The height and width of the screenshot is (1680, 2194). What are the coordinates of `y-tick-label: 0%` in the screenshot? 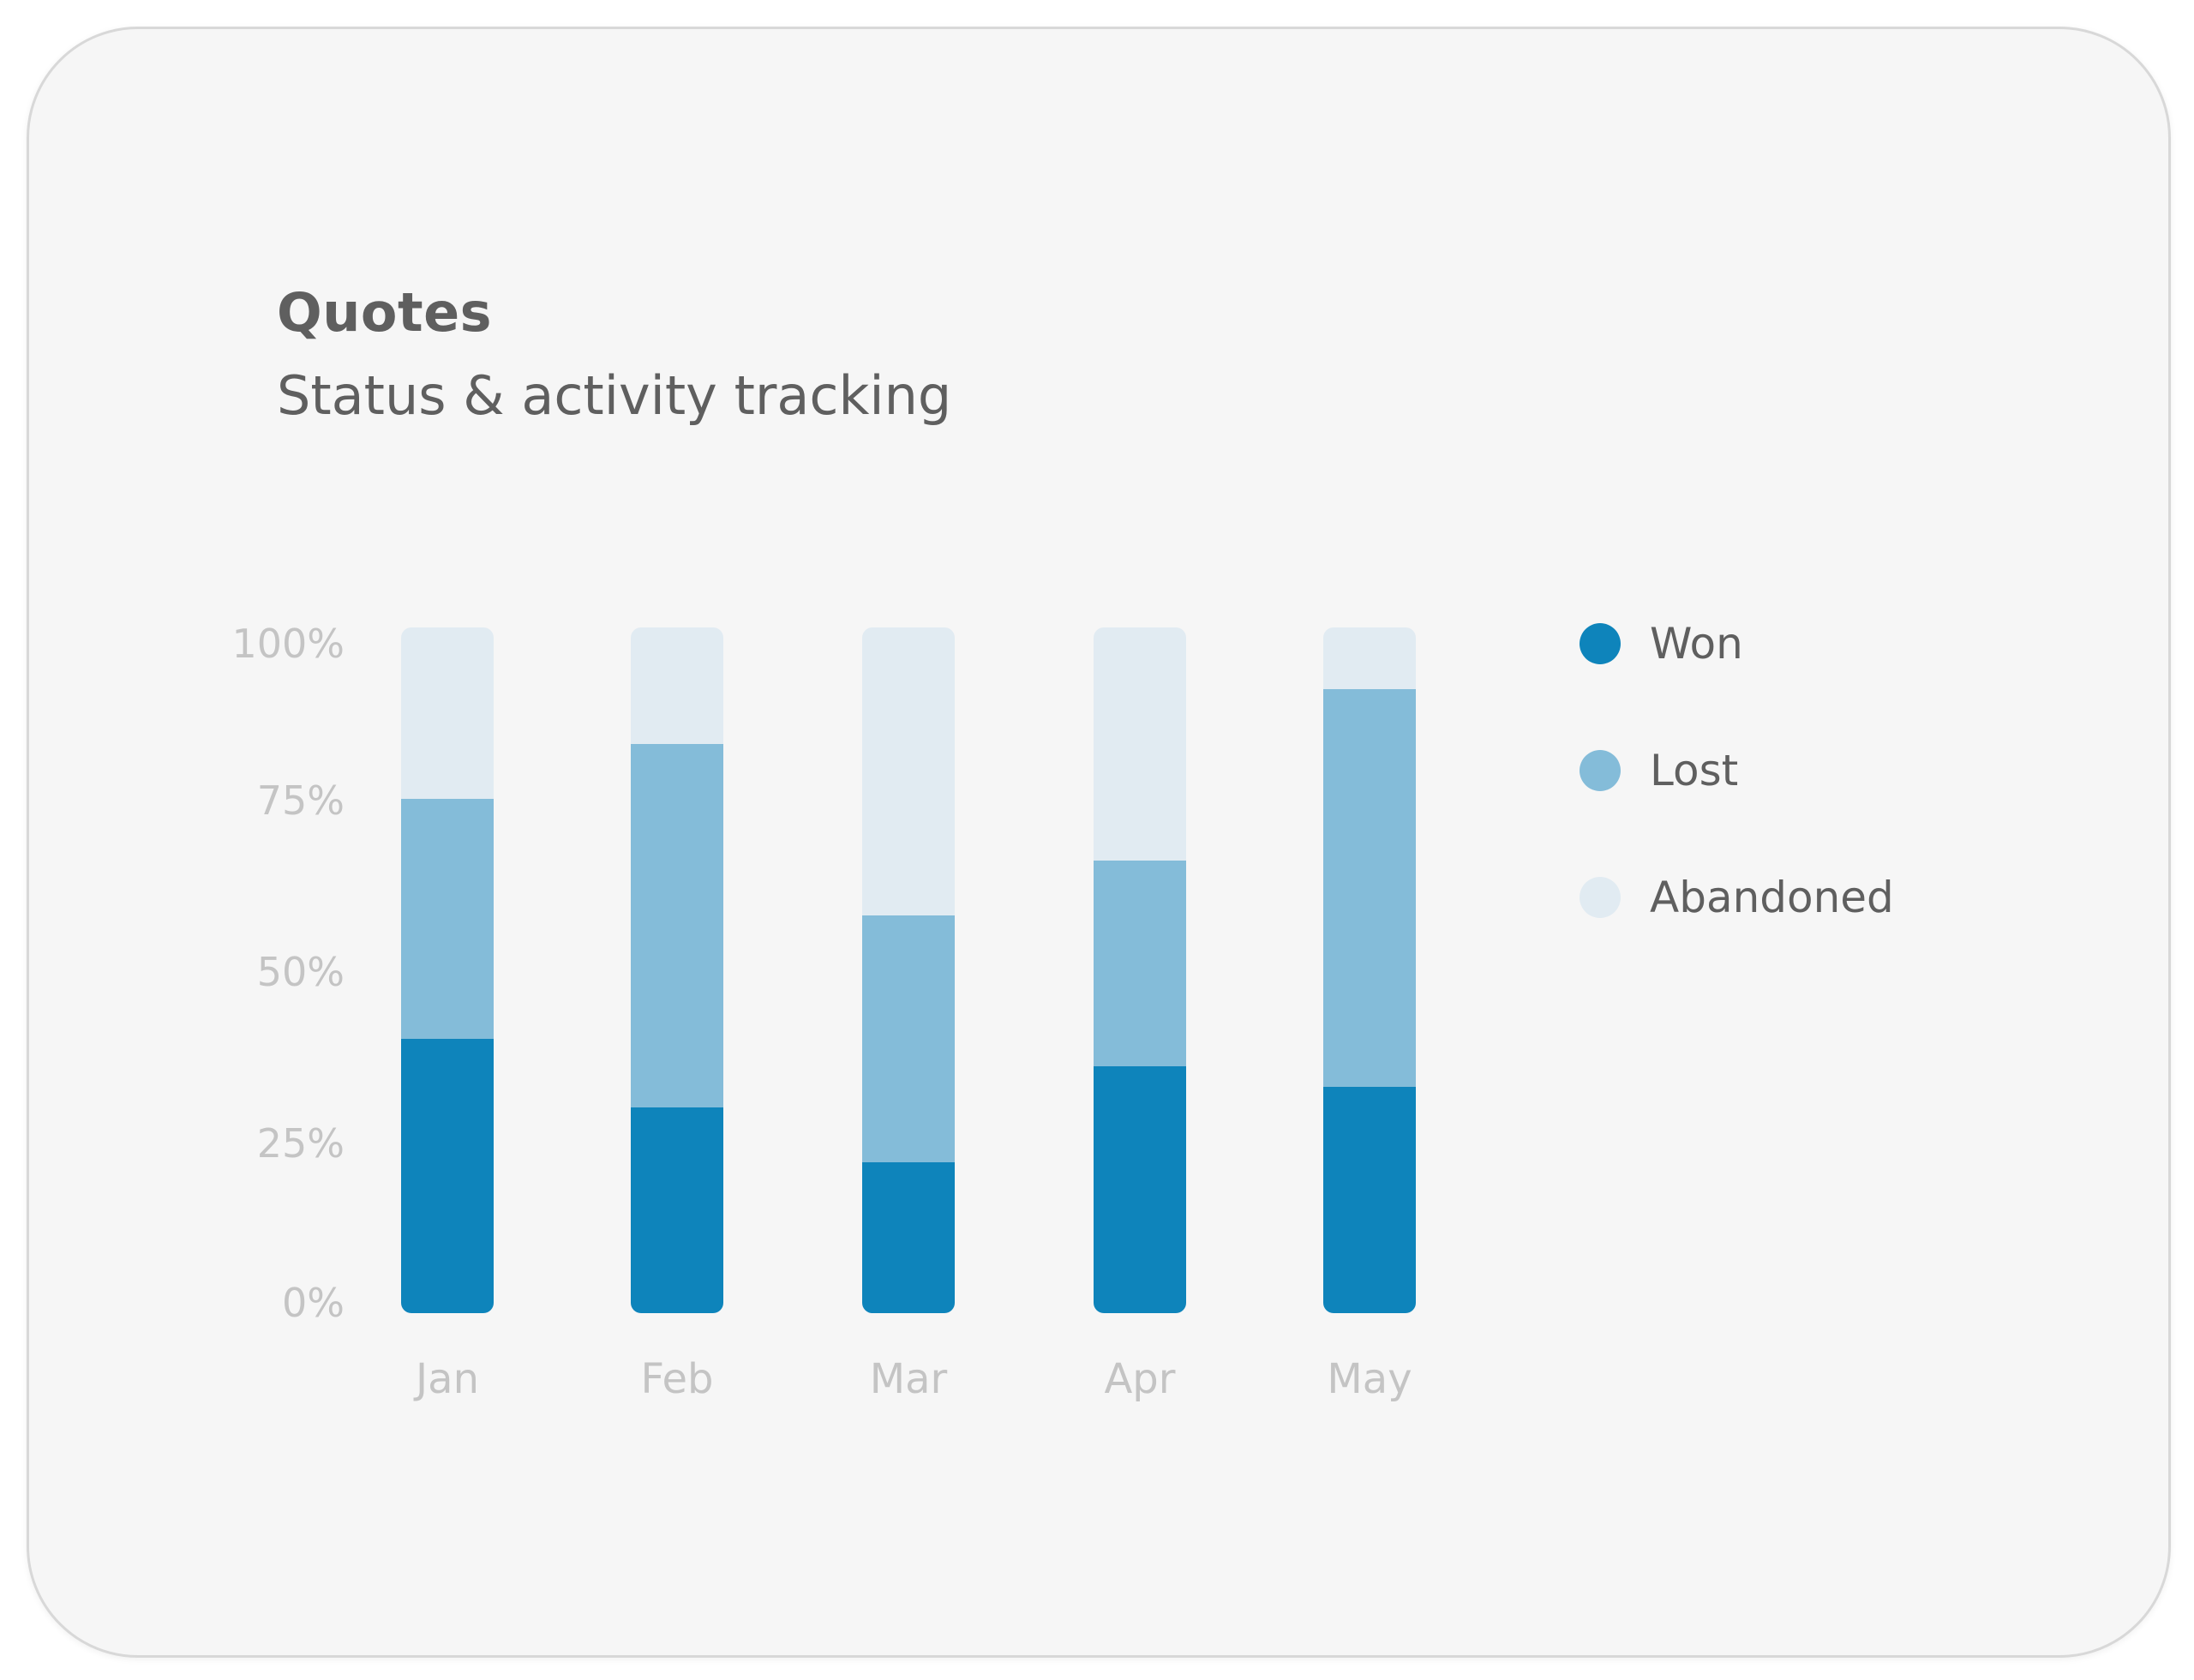 It's located at (313, 1303).